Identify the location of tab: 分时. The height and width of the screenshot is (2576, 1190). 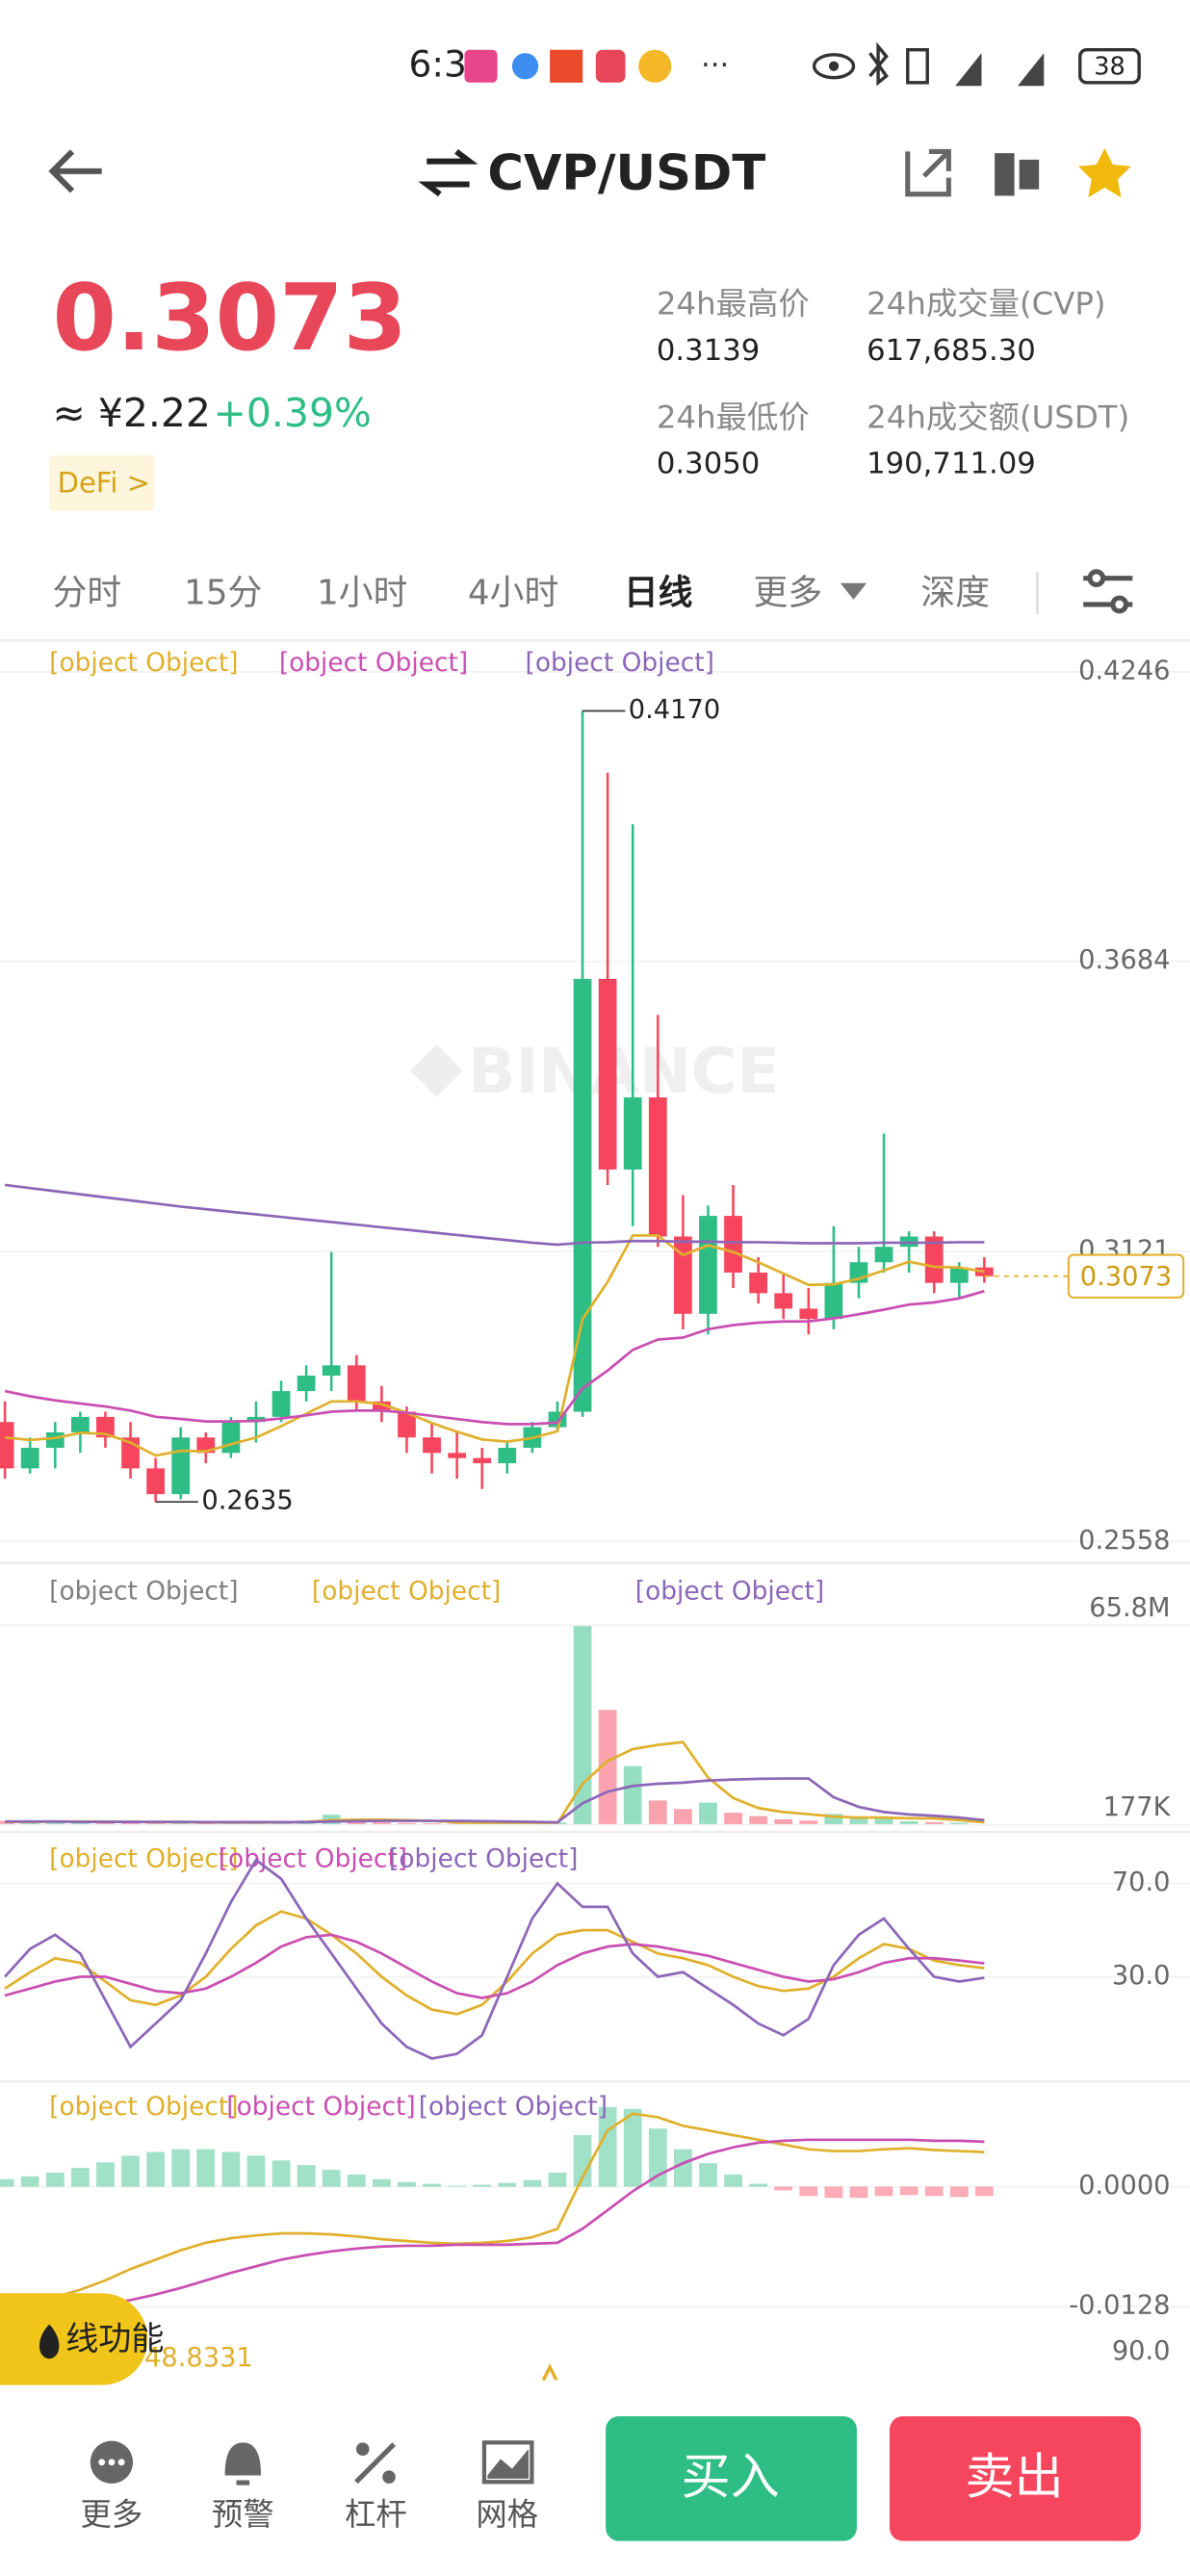
(88, 594).